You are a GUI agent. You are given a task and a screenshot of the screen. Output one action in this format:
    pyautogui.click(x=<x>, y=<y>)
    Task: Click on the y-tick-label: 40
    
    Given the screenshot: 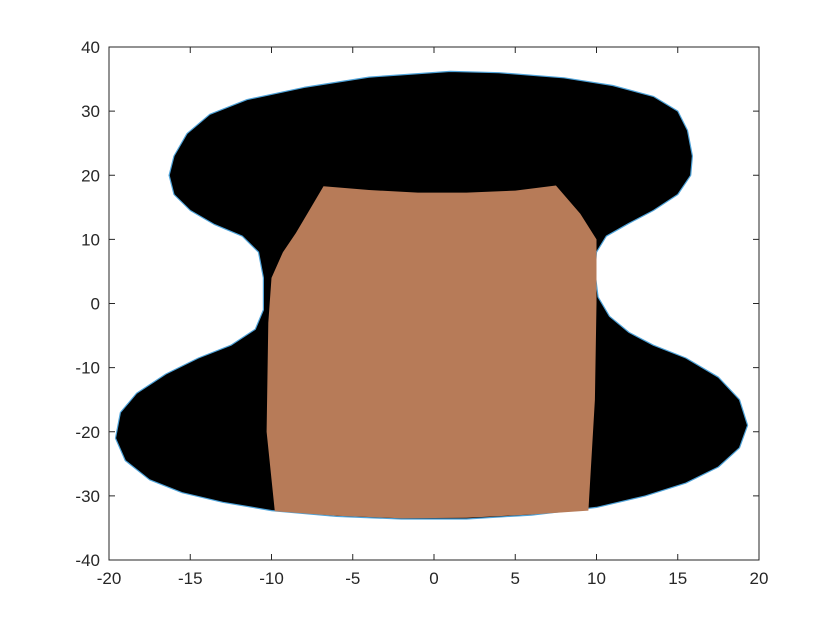 What is the action you would take?
    pyautogui.click(x=90, y=47)
    